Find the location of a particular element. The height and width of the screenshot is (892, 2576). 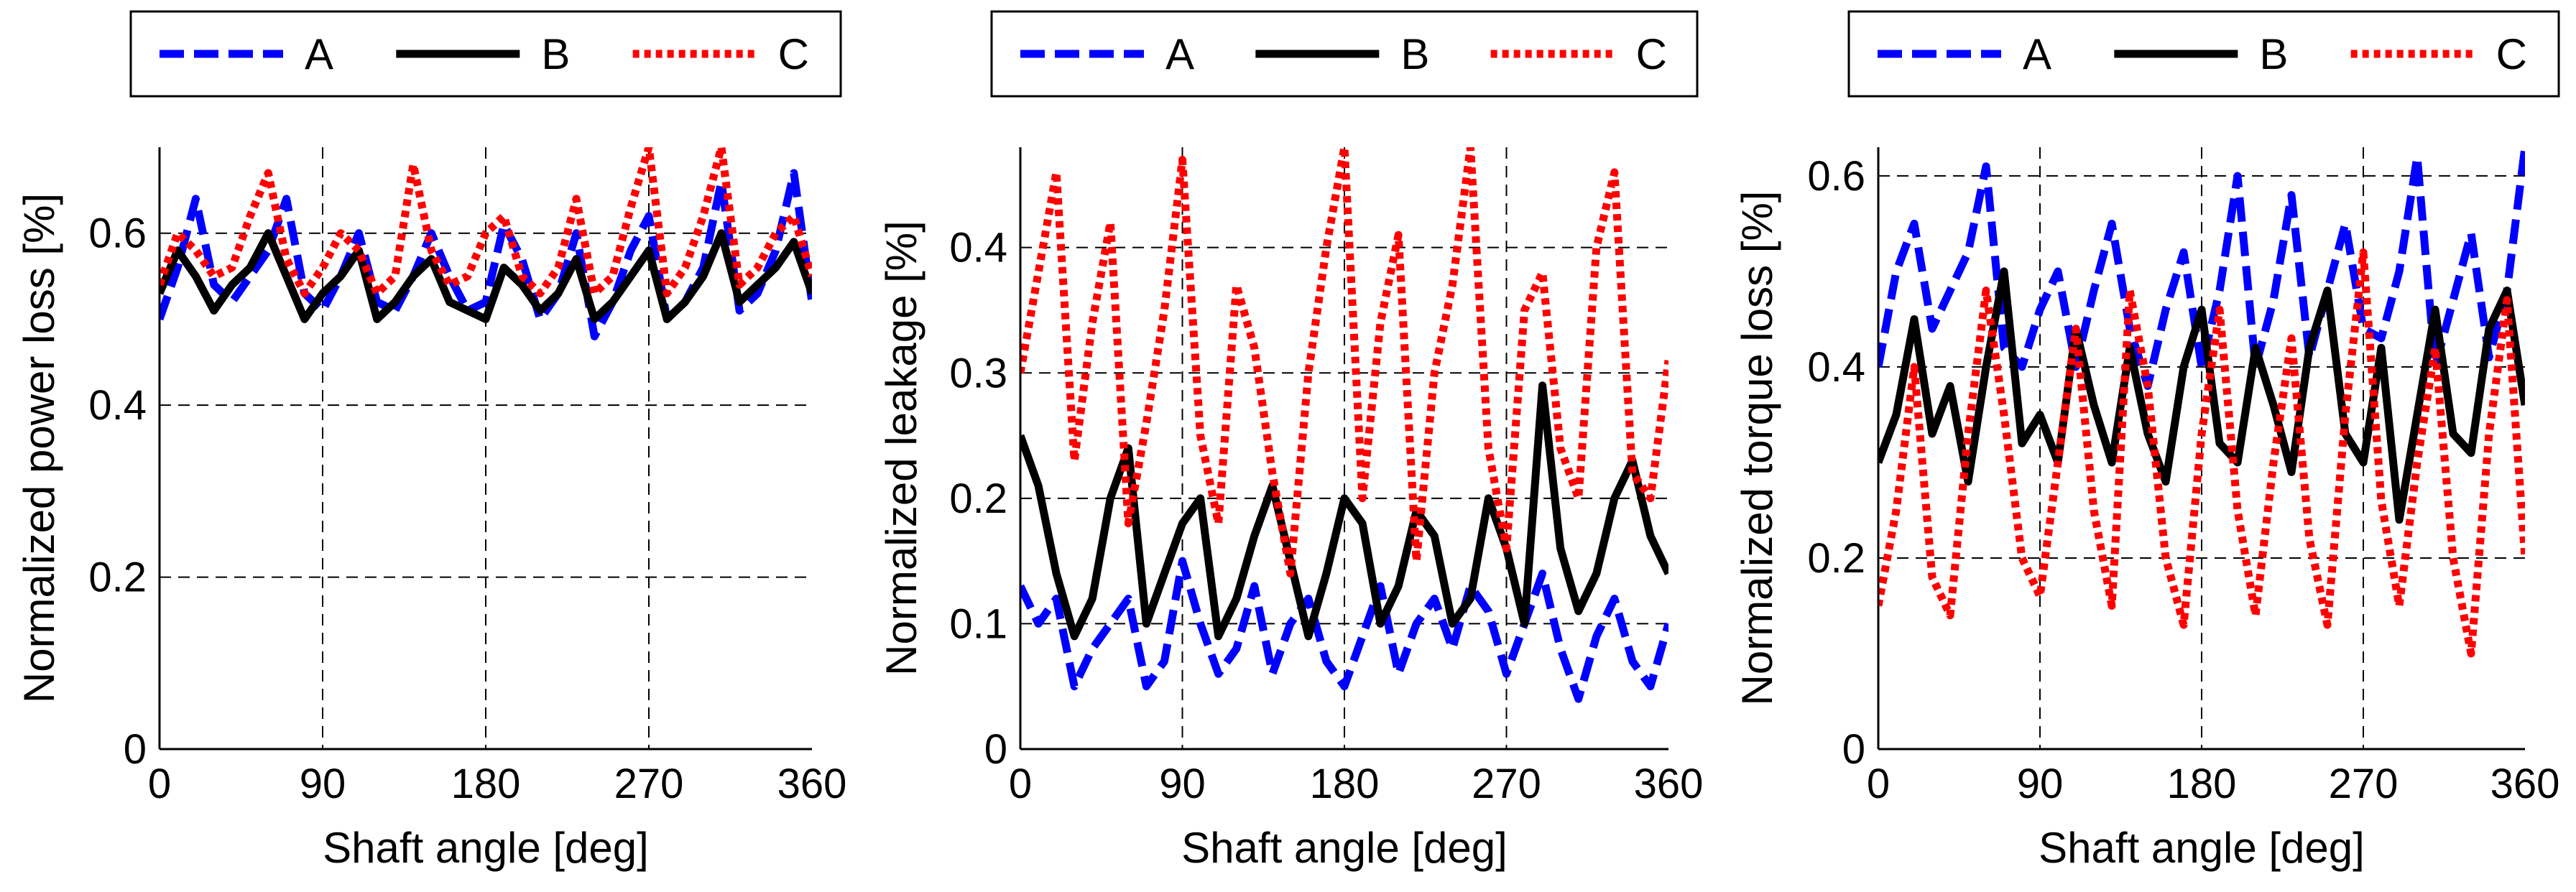

y-axis-label: Normalized leakage [%] is located at coordinates (901, 448).